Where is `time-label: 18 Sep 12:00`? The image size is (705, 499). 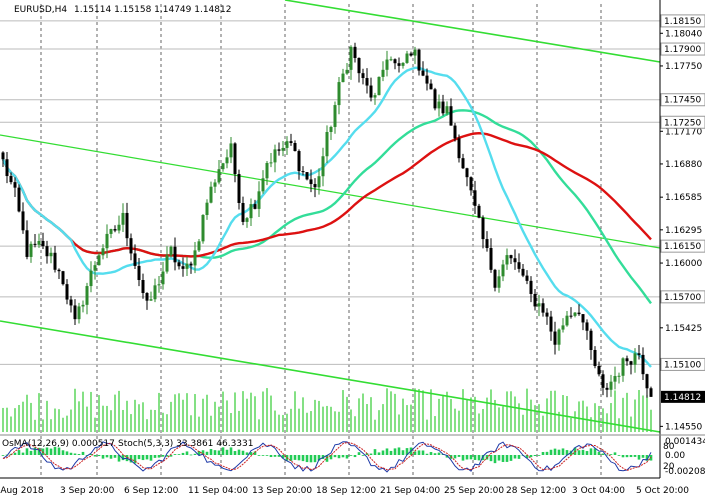 time-label: 18 Sep 12:00 is located at coordinates (346, 491).